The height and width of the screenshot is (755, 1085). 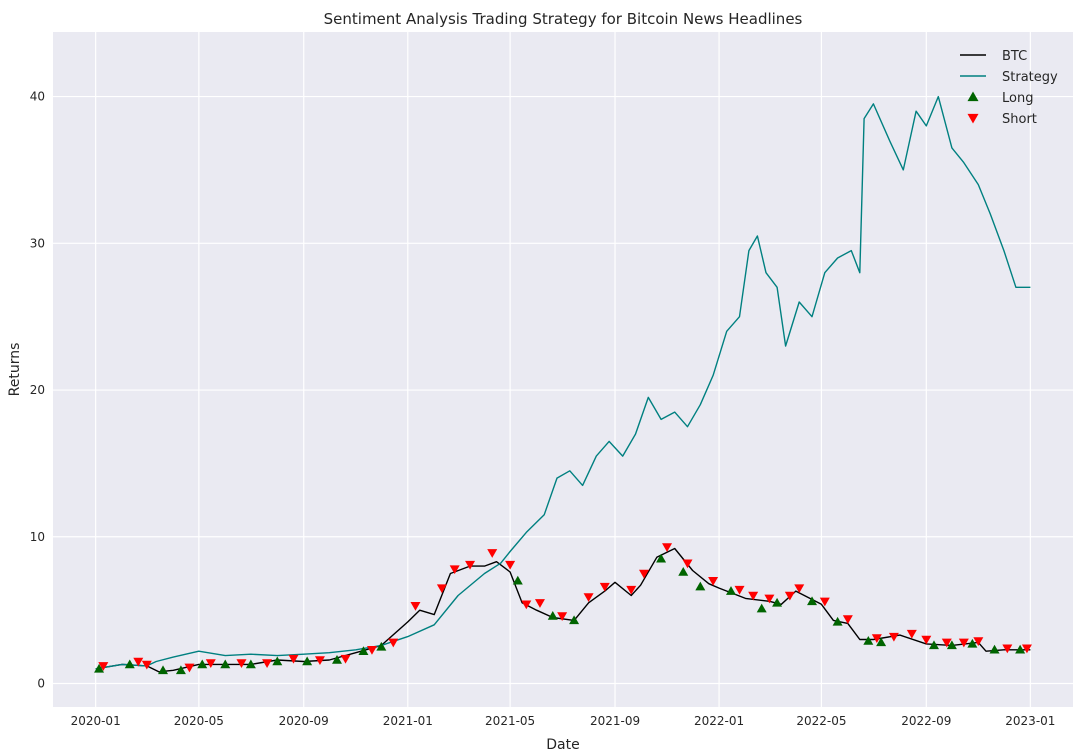 What do you see at coordinates (821, 721) in the screenshot?
I see `x-tick-label: 2022-05` at bounding box center [821, 721].